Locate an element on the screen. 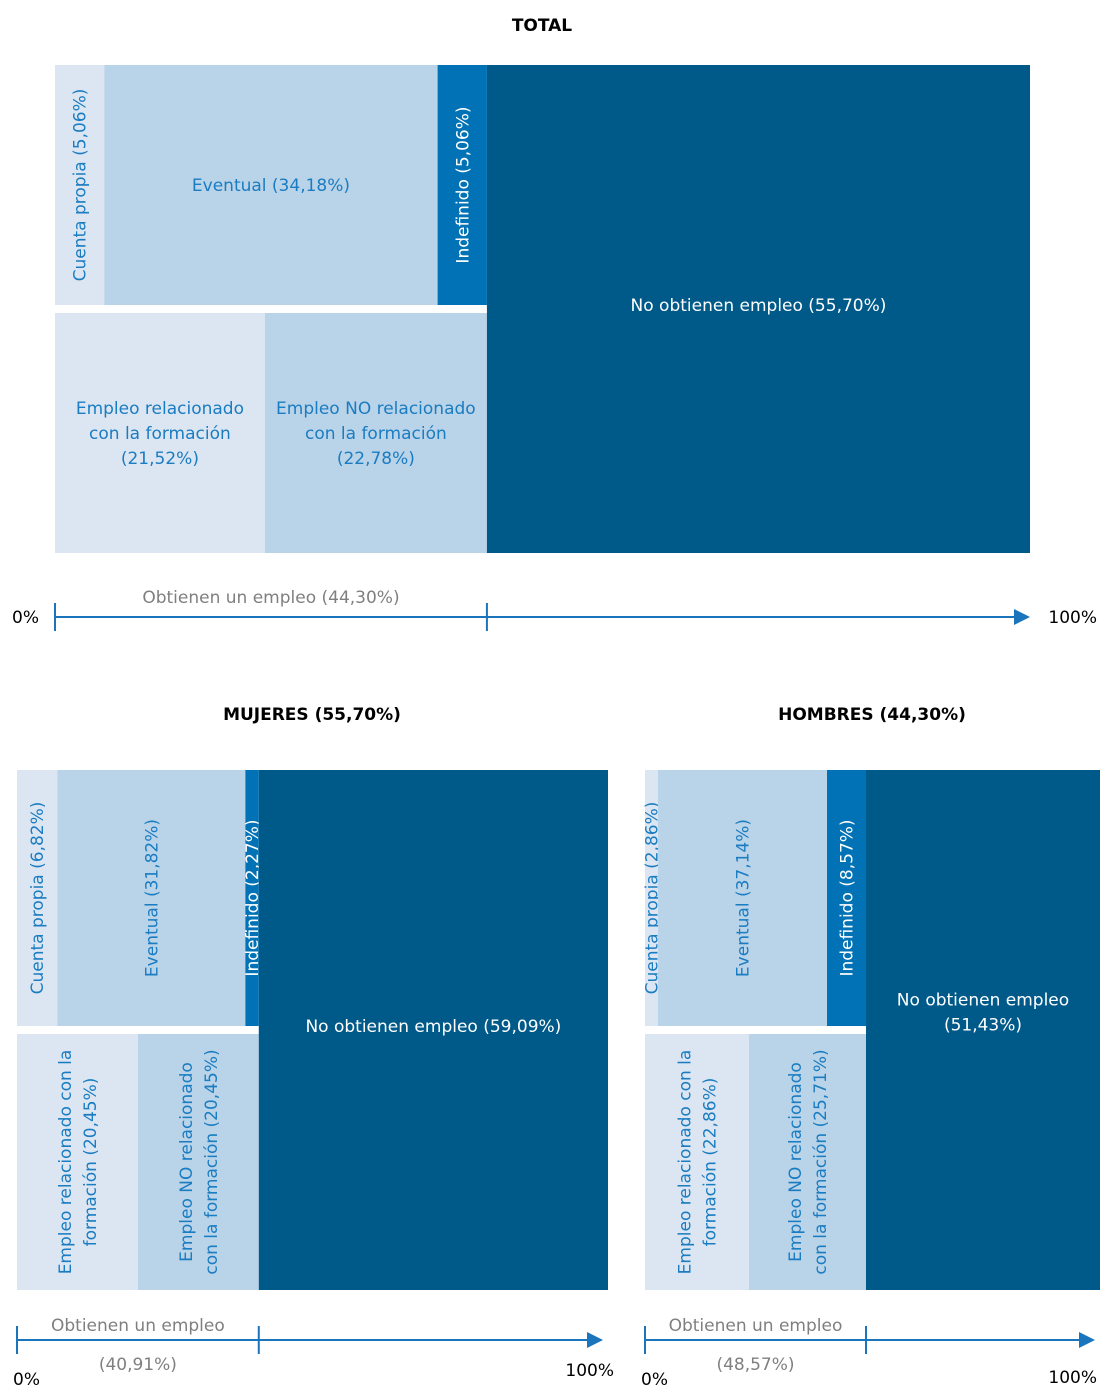 The image size is (1100, 1391). unemployed-label-line: No obtienen empleo (59,09%) is located at coordinates (433, 1027).